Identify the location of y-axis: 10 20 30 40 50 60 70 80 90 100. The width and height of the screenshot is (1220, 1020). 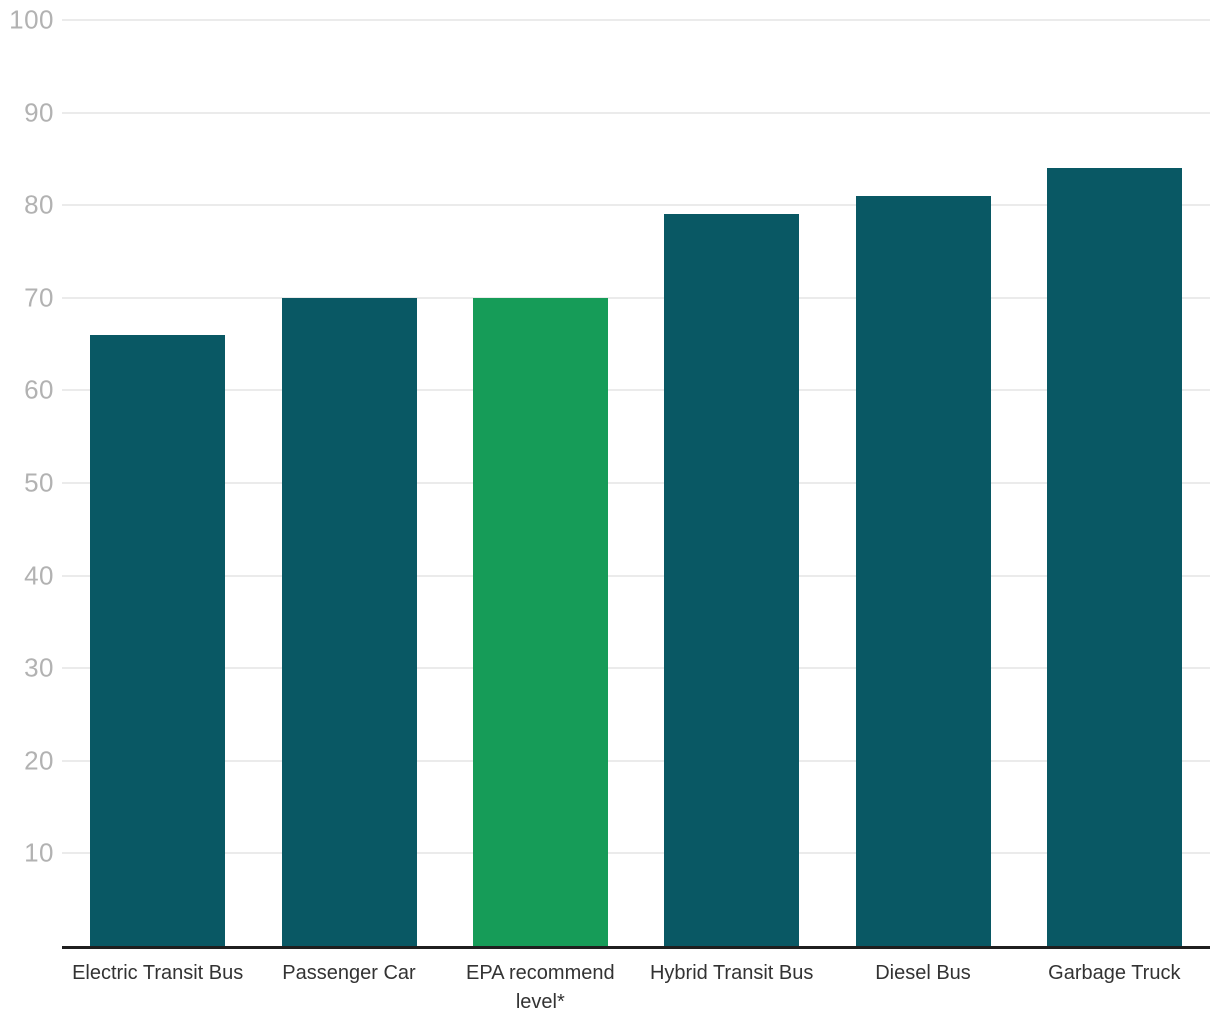
(27, 475).